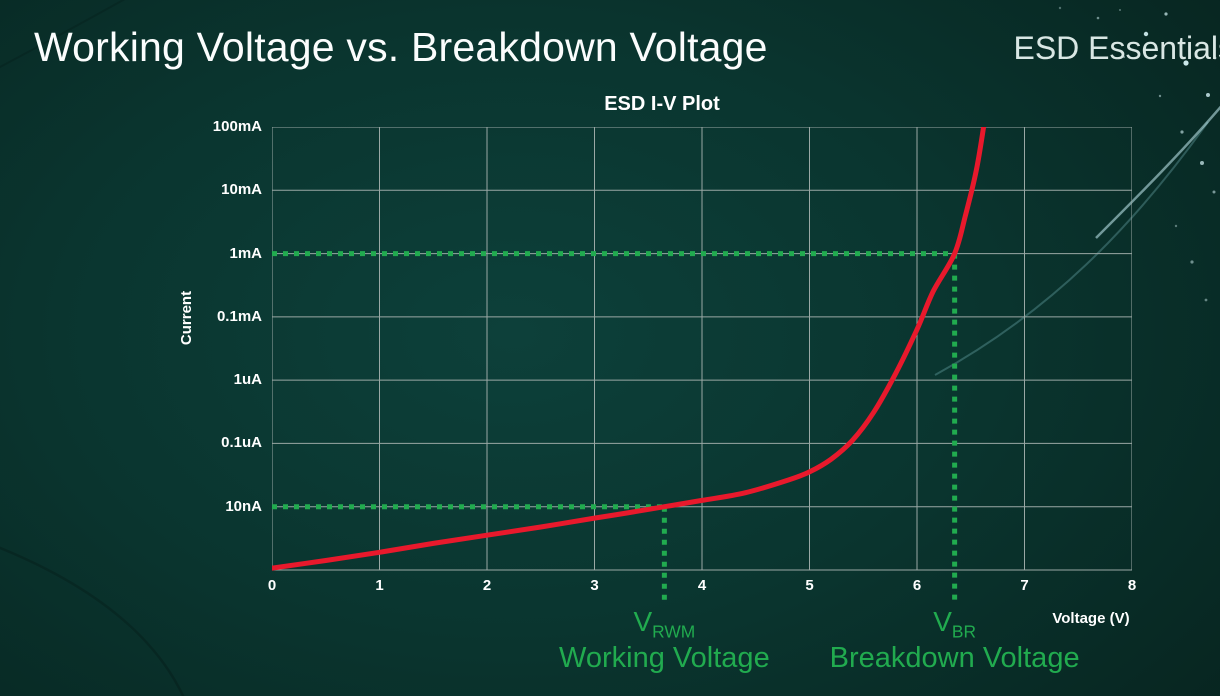  I want to click on x-tick-label: 5, so click(809, 585).